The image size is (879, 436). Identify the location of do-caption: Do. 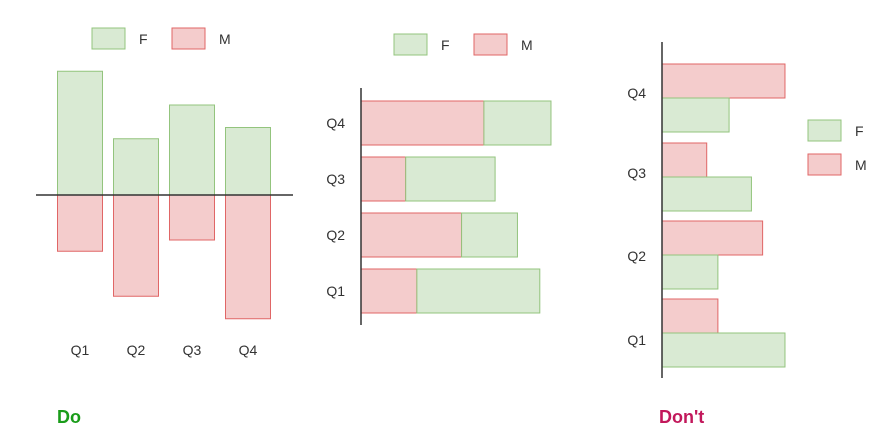
(69, 417).